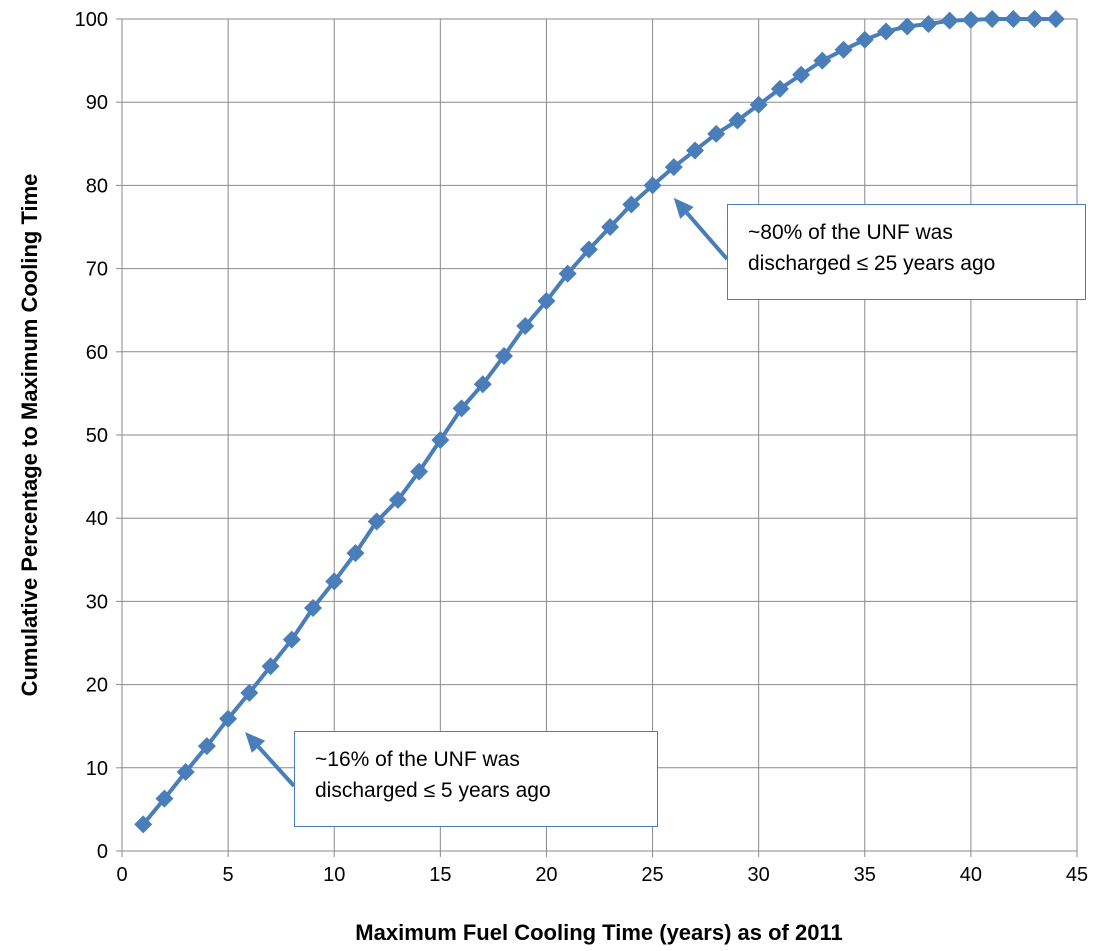 The height and width of the screenshot is (951, 1096). Describe the element at coordinates (1077, 875) in the screenshot. I see `x-tick-label: 45` at that location.